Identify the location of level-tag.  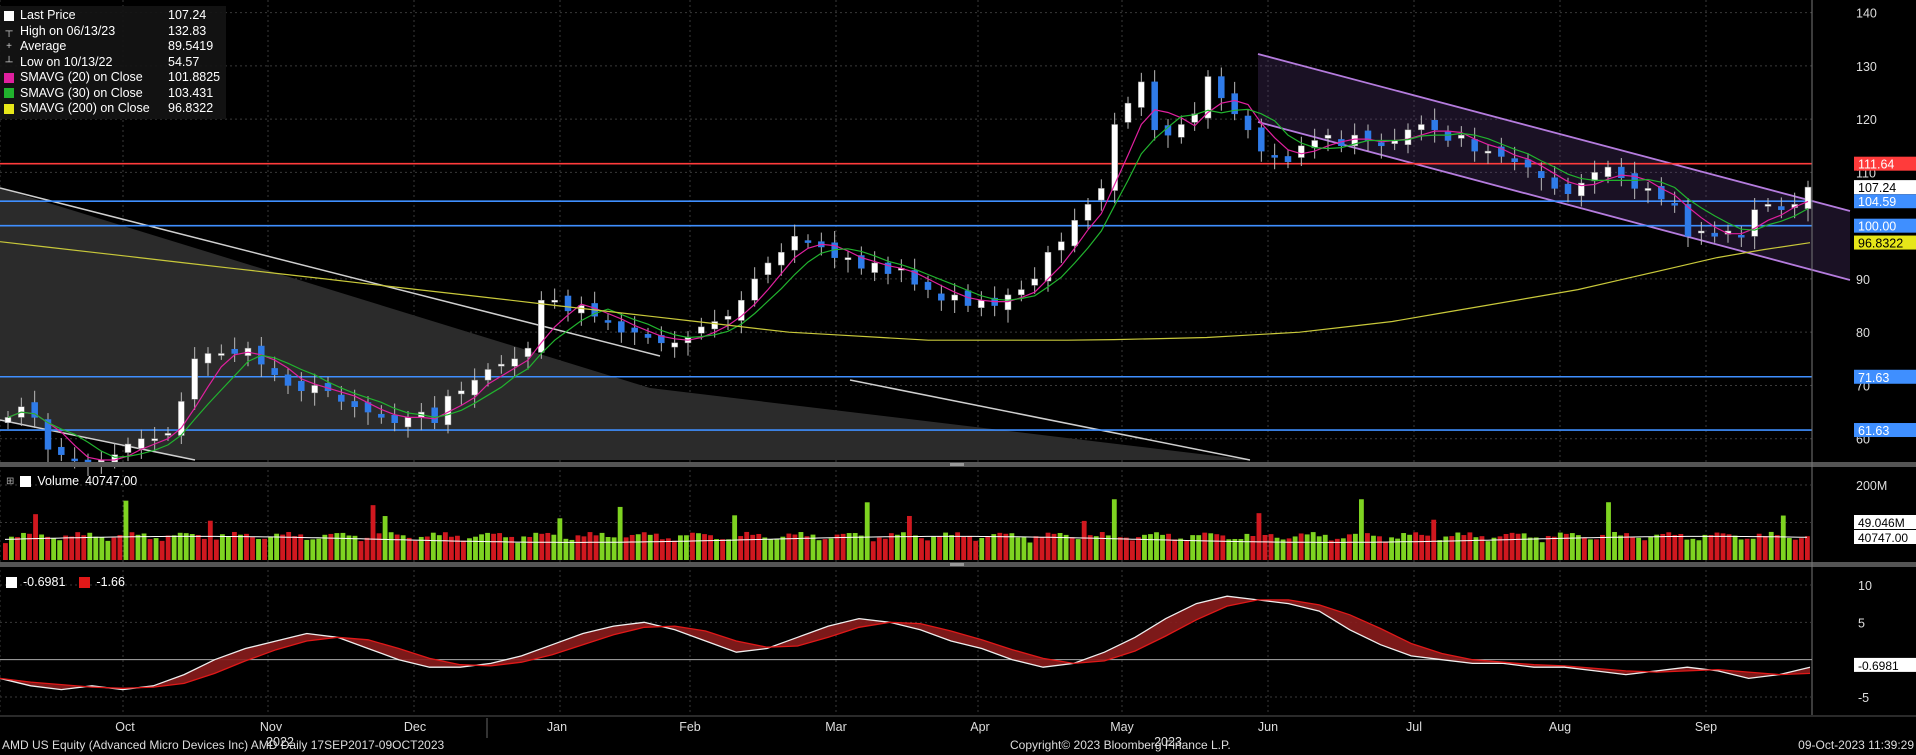
(1885, 163).